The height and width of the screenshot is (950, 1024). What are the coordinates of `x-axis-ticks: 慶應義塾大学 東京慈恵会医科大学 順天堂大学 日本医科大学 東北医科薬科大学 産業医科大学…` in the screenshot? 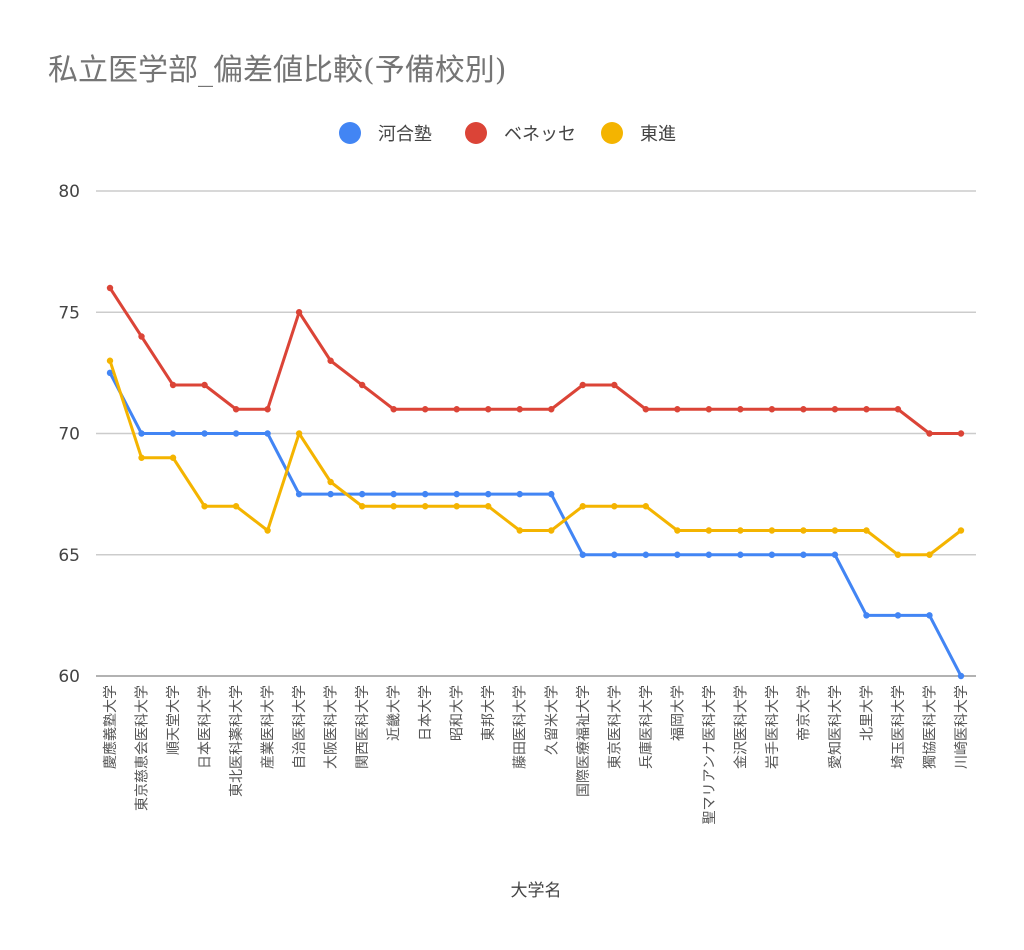 It's located at (536, 754).